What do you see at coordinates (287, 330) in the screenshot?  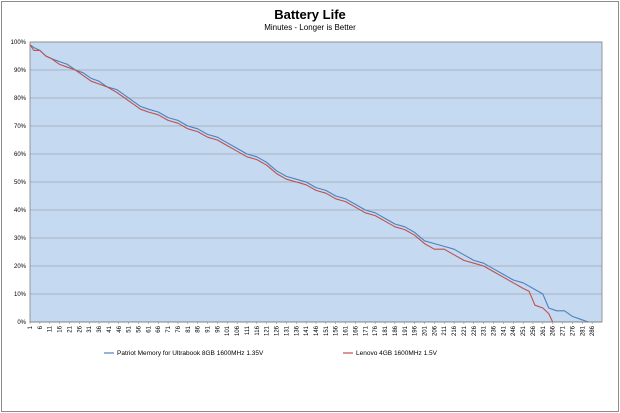 I see `x-tick-label: 131` at bounding box center [287, 330].